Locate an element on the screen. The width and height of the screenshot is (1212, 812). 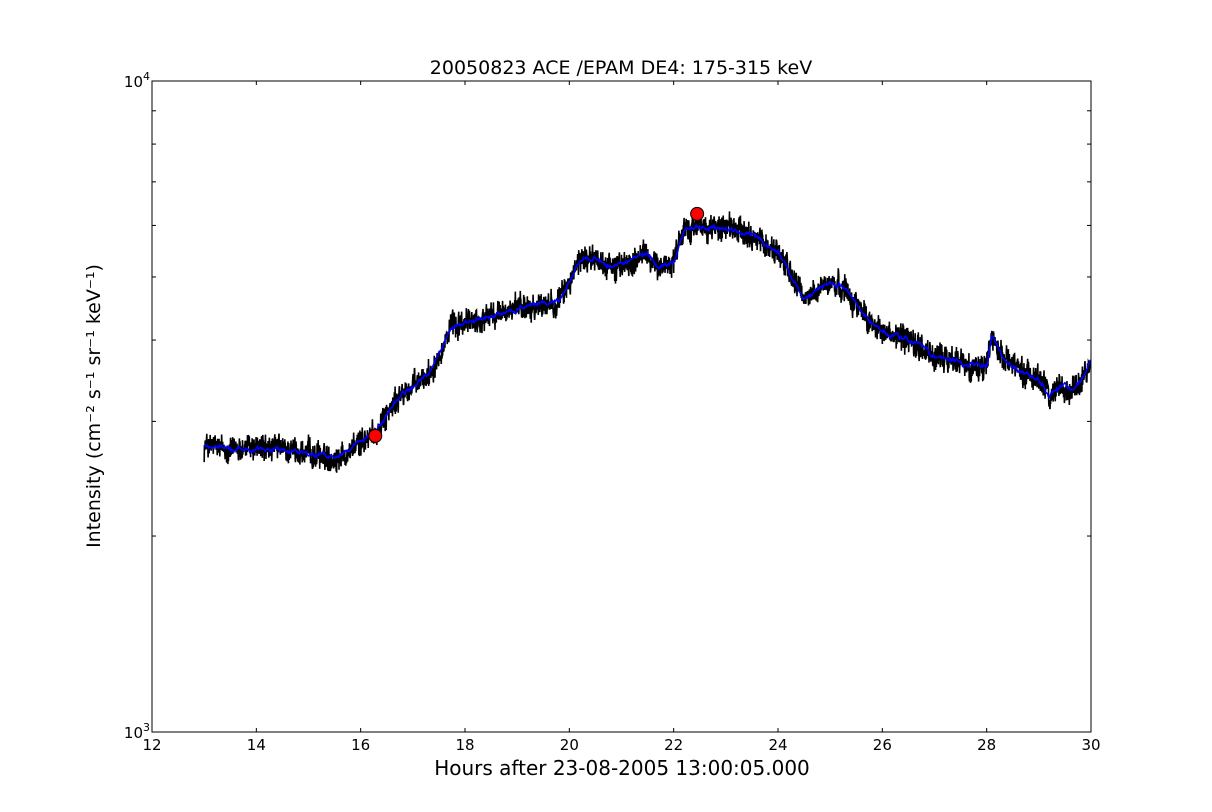
x-tick-label: 14 is located at coordinates (256, 745).